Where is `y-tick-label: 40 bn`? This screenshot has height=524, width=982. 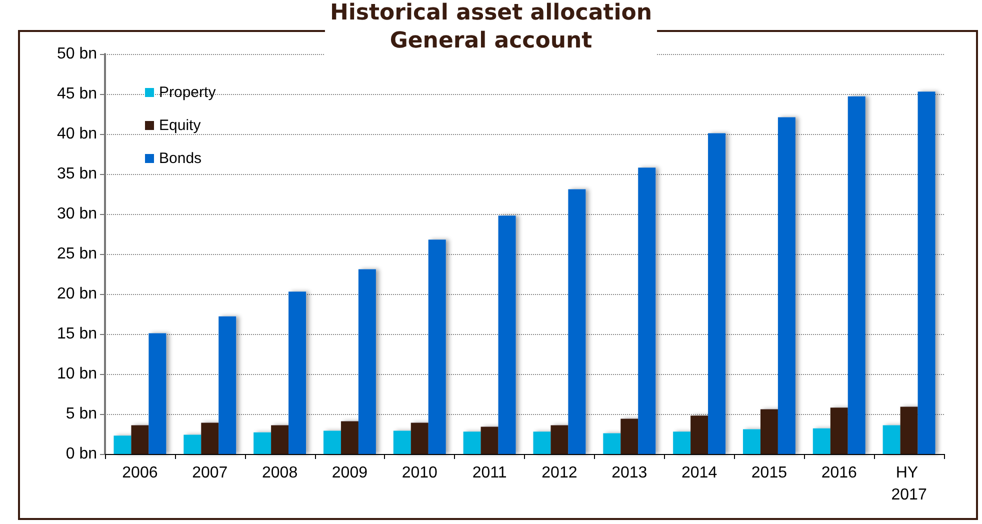 y-tick-label: 40 bn is located at coordinates (76, 134).